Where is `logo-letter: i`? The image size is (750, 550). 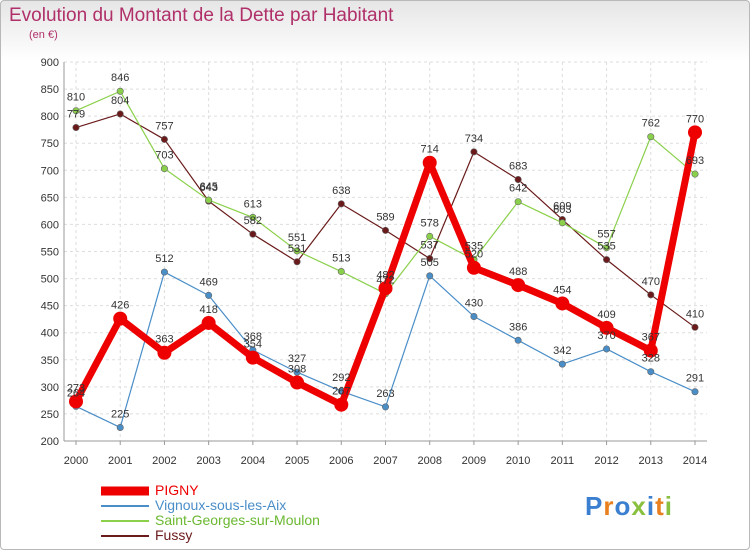 logo-letter: i is located at coordinates (651, 506).